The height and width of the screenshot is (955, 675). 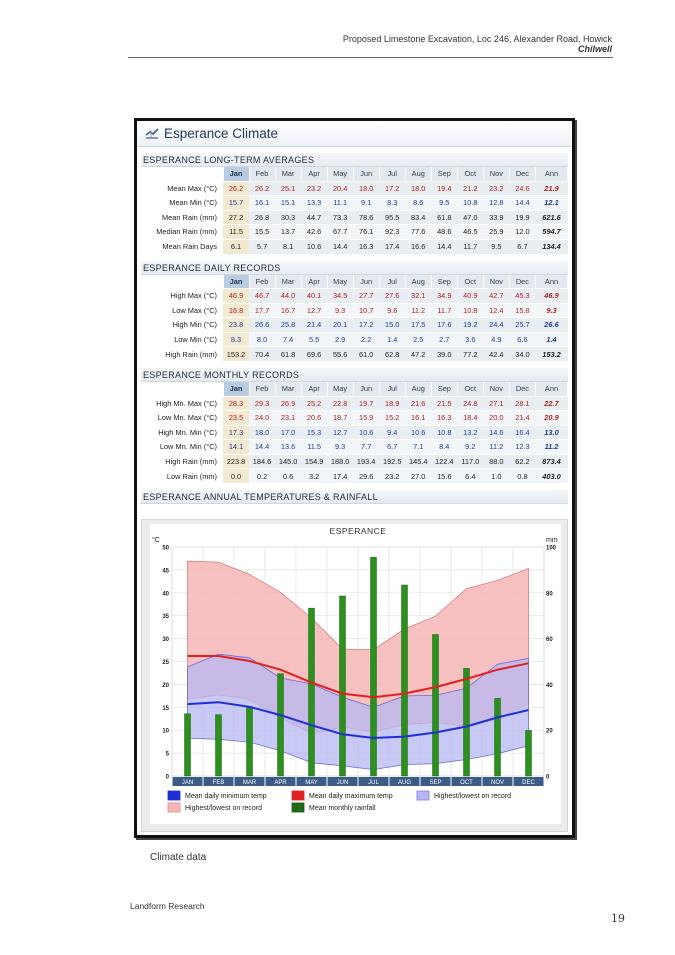 I want to click on row-label: High Mn. Max (°C), so click(x=182, y=403).